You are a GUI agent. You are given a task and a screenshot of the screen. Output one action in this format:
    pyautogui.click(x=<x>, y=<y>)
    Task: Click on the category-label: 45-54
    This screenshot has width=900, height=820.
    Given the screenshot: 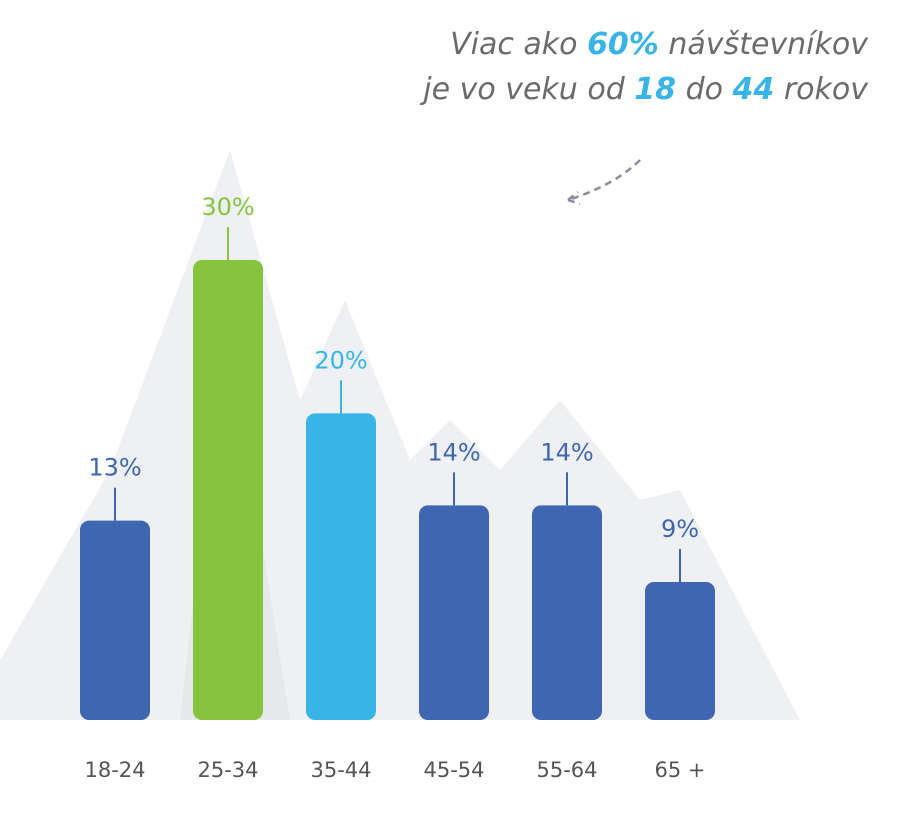 What is the action you would take?
    pyautogui.click(x=453, y=770)
    